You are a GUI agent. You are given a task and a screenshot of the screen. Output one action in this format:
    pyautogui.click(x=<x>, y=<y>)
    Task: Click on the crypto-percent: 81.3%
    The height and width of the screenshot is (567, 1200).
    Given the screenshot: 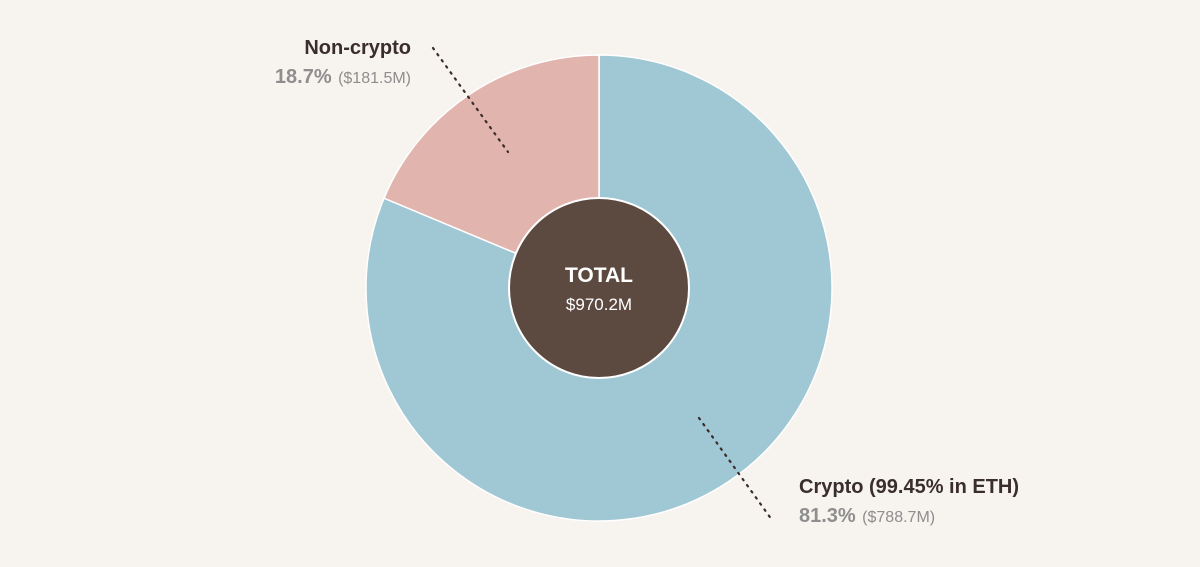 What is the action you would take?
    pyautogui.click(x=827, y=516)
    